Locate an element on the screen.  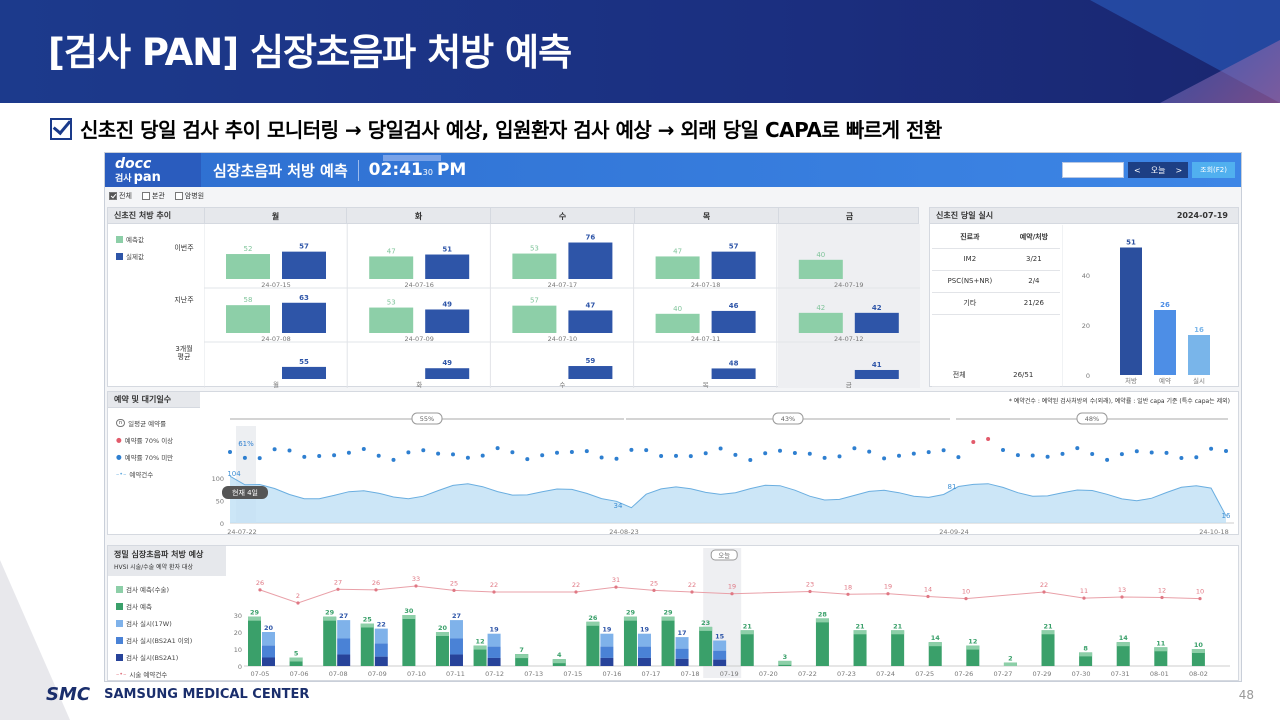
bar-label: 15 is located at coordinates (720, 637).